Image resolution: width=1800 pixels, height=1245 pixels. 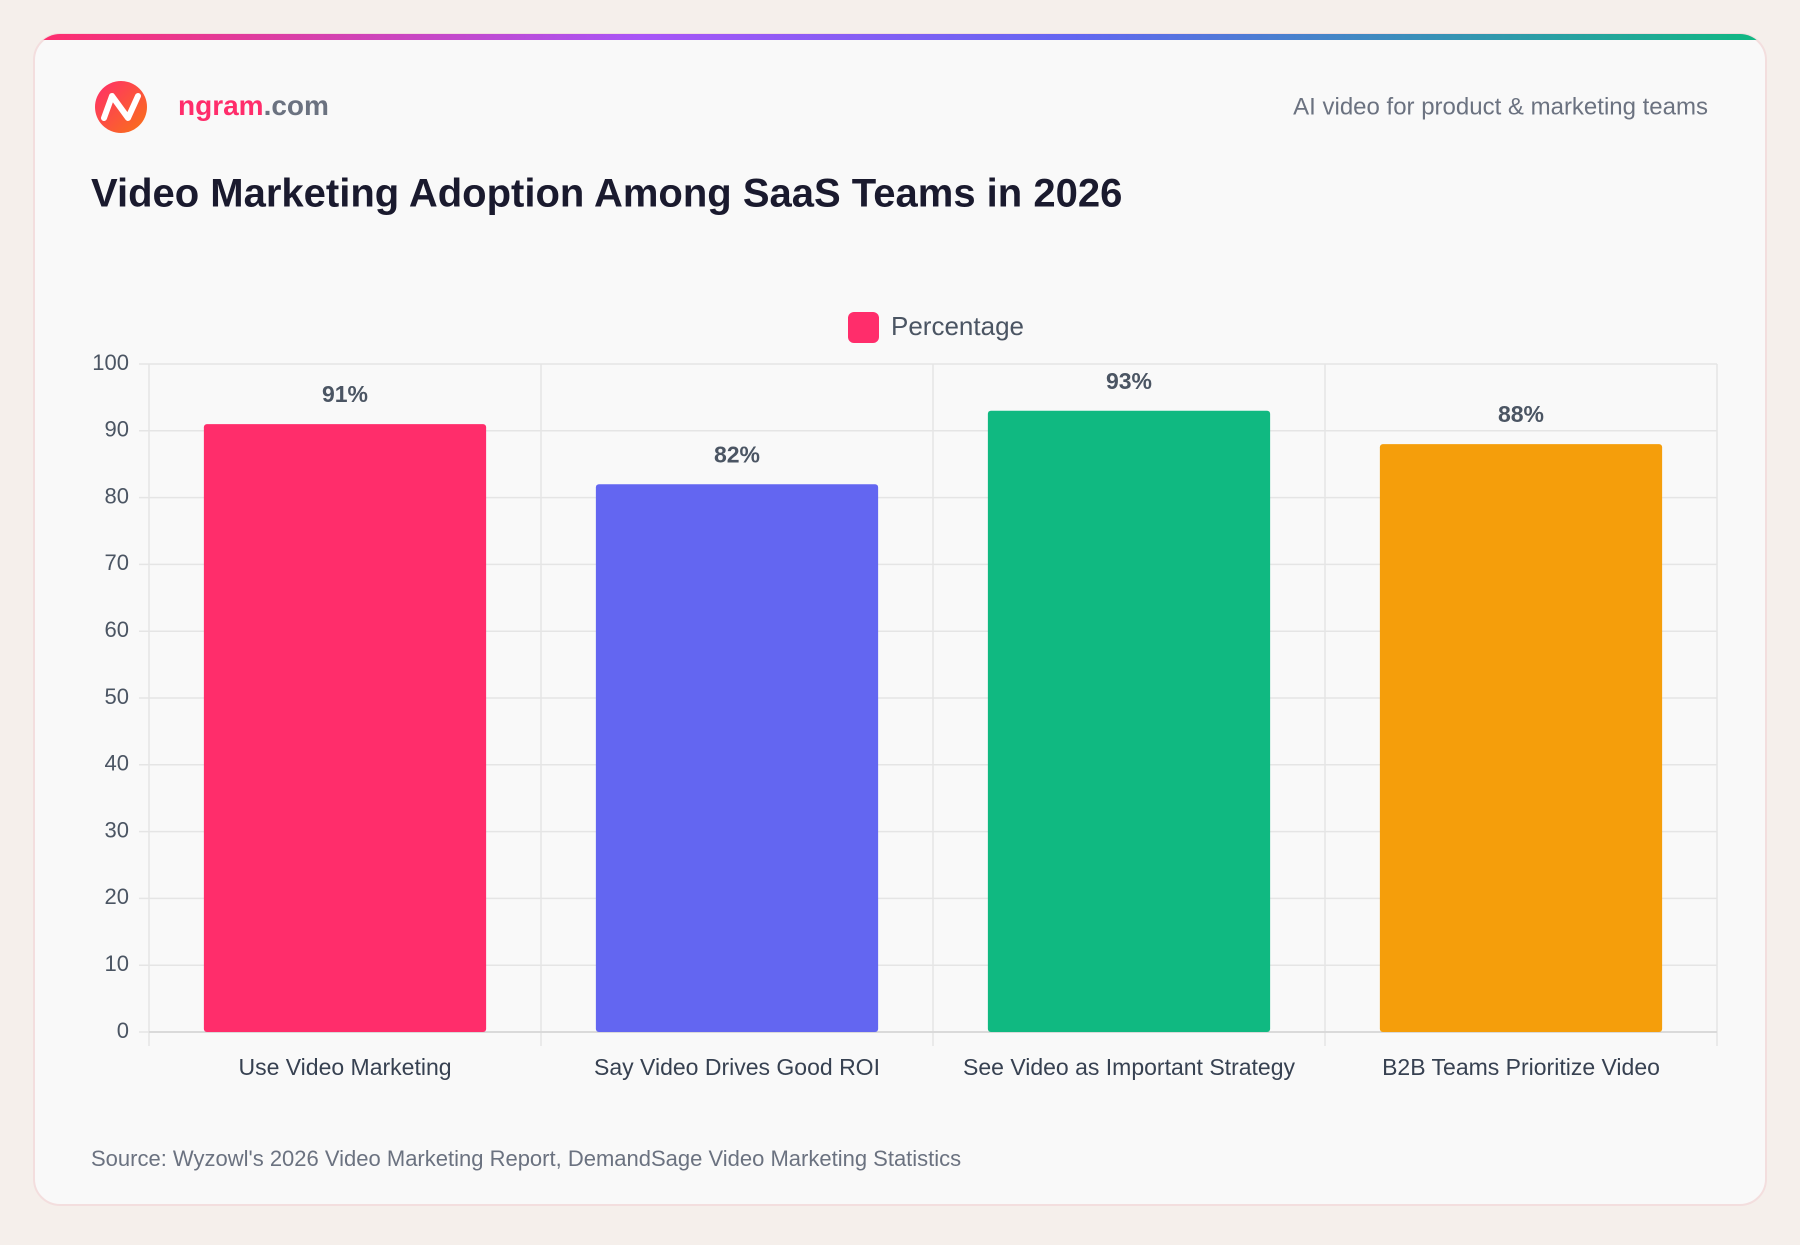 I want to click on y-tick-label: 50, so click(x=117, y=696).